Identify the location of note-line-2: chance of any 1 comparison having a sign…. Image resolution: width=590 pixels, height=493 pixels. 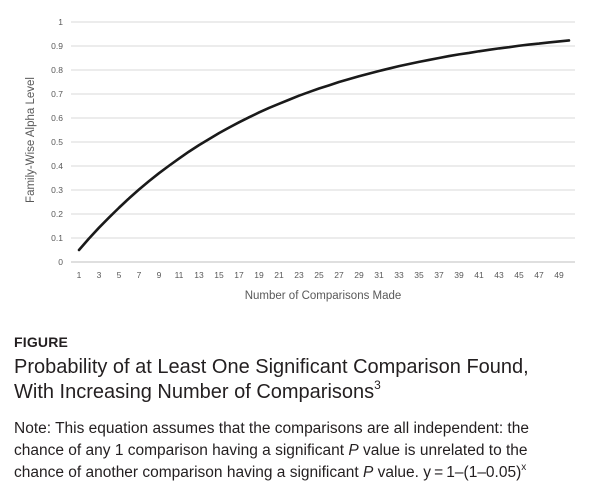
(300, 451).